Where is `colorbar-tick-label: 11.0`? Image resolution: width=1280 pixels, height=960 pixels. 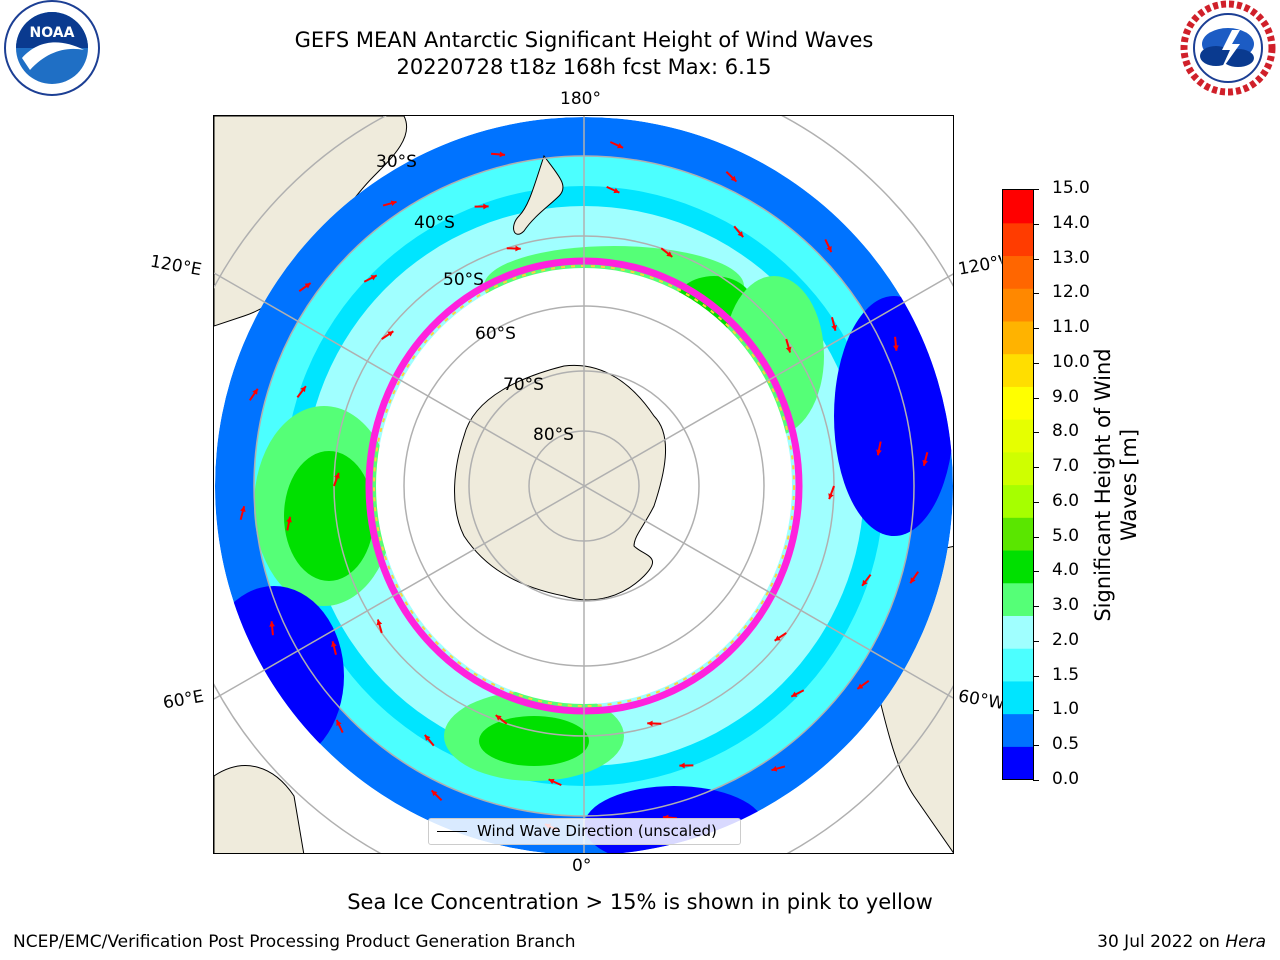
colorbar-tick-label: 11.0 is located at coordinates (1071, 327).